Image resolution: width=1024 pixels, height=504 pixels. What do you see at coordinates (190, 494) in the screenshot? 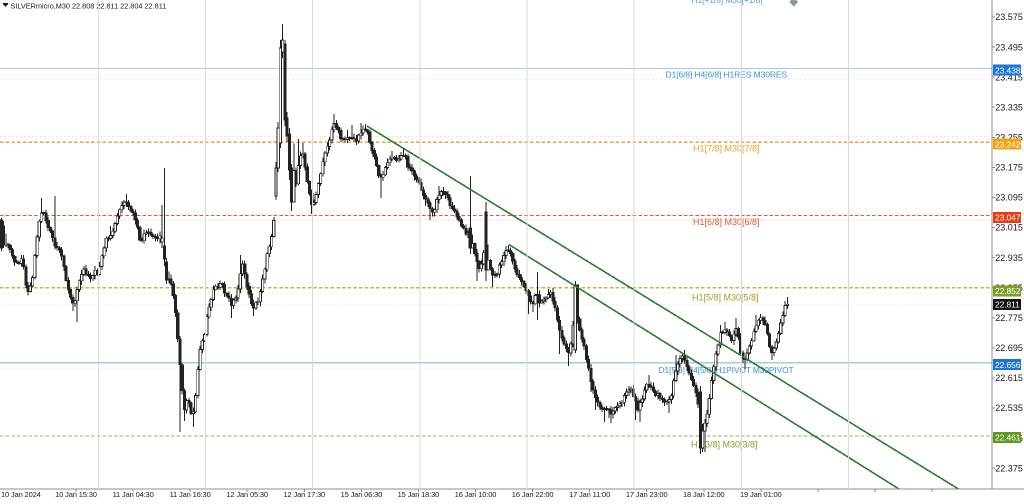
I see `svg-text: 11 Jan 16:30` at bounding box center [190, 494].